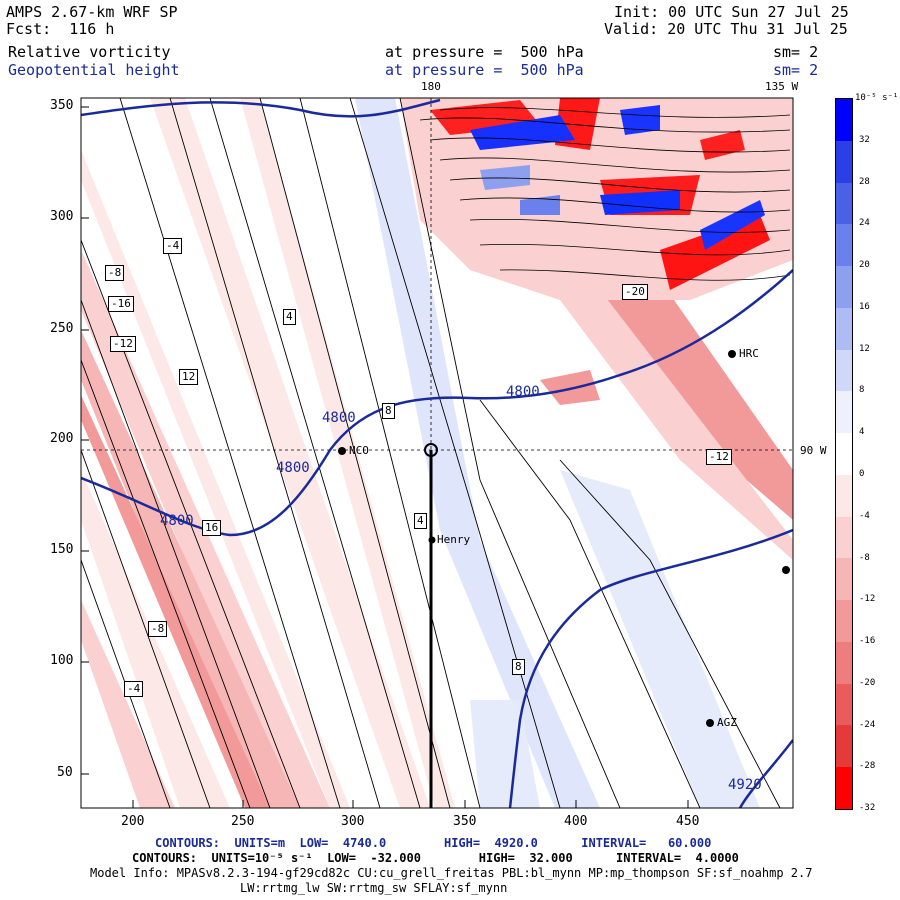 This screenshot has height=900, width=900. I want to click on station-label-nco: NCO, so click(359, 450).